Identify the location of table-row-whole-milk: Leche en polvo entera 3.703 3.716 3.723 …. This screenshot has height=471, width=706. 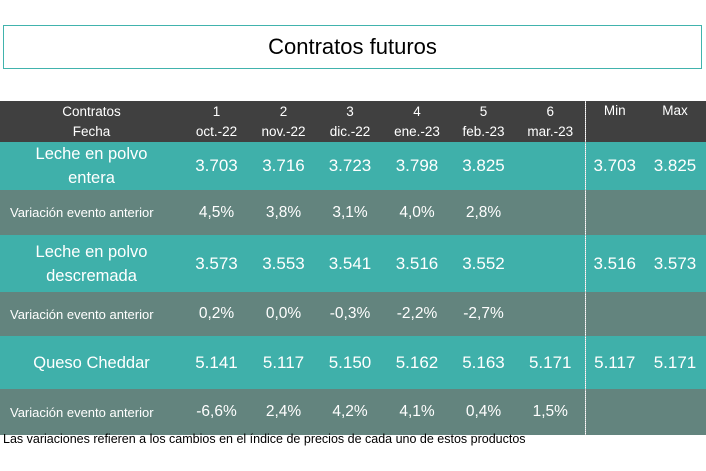
(353, 166).